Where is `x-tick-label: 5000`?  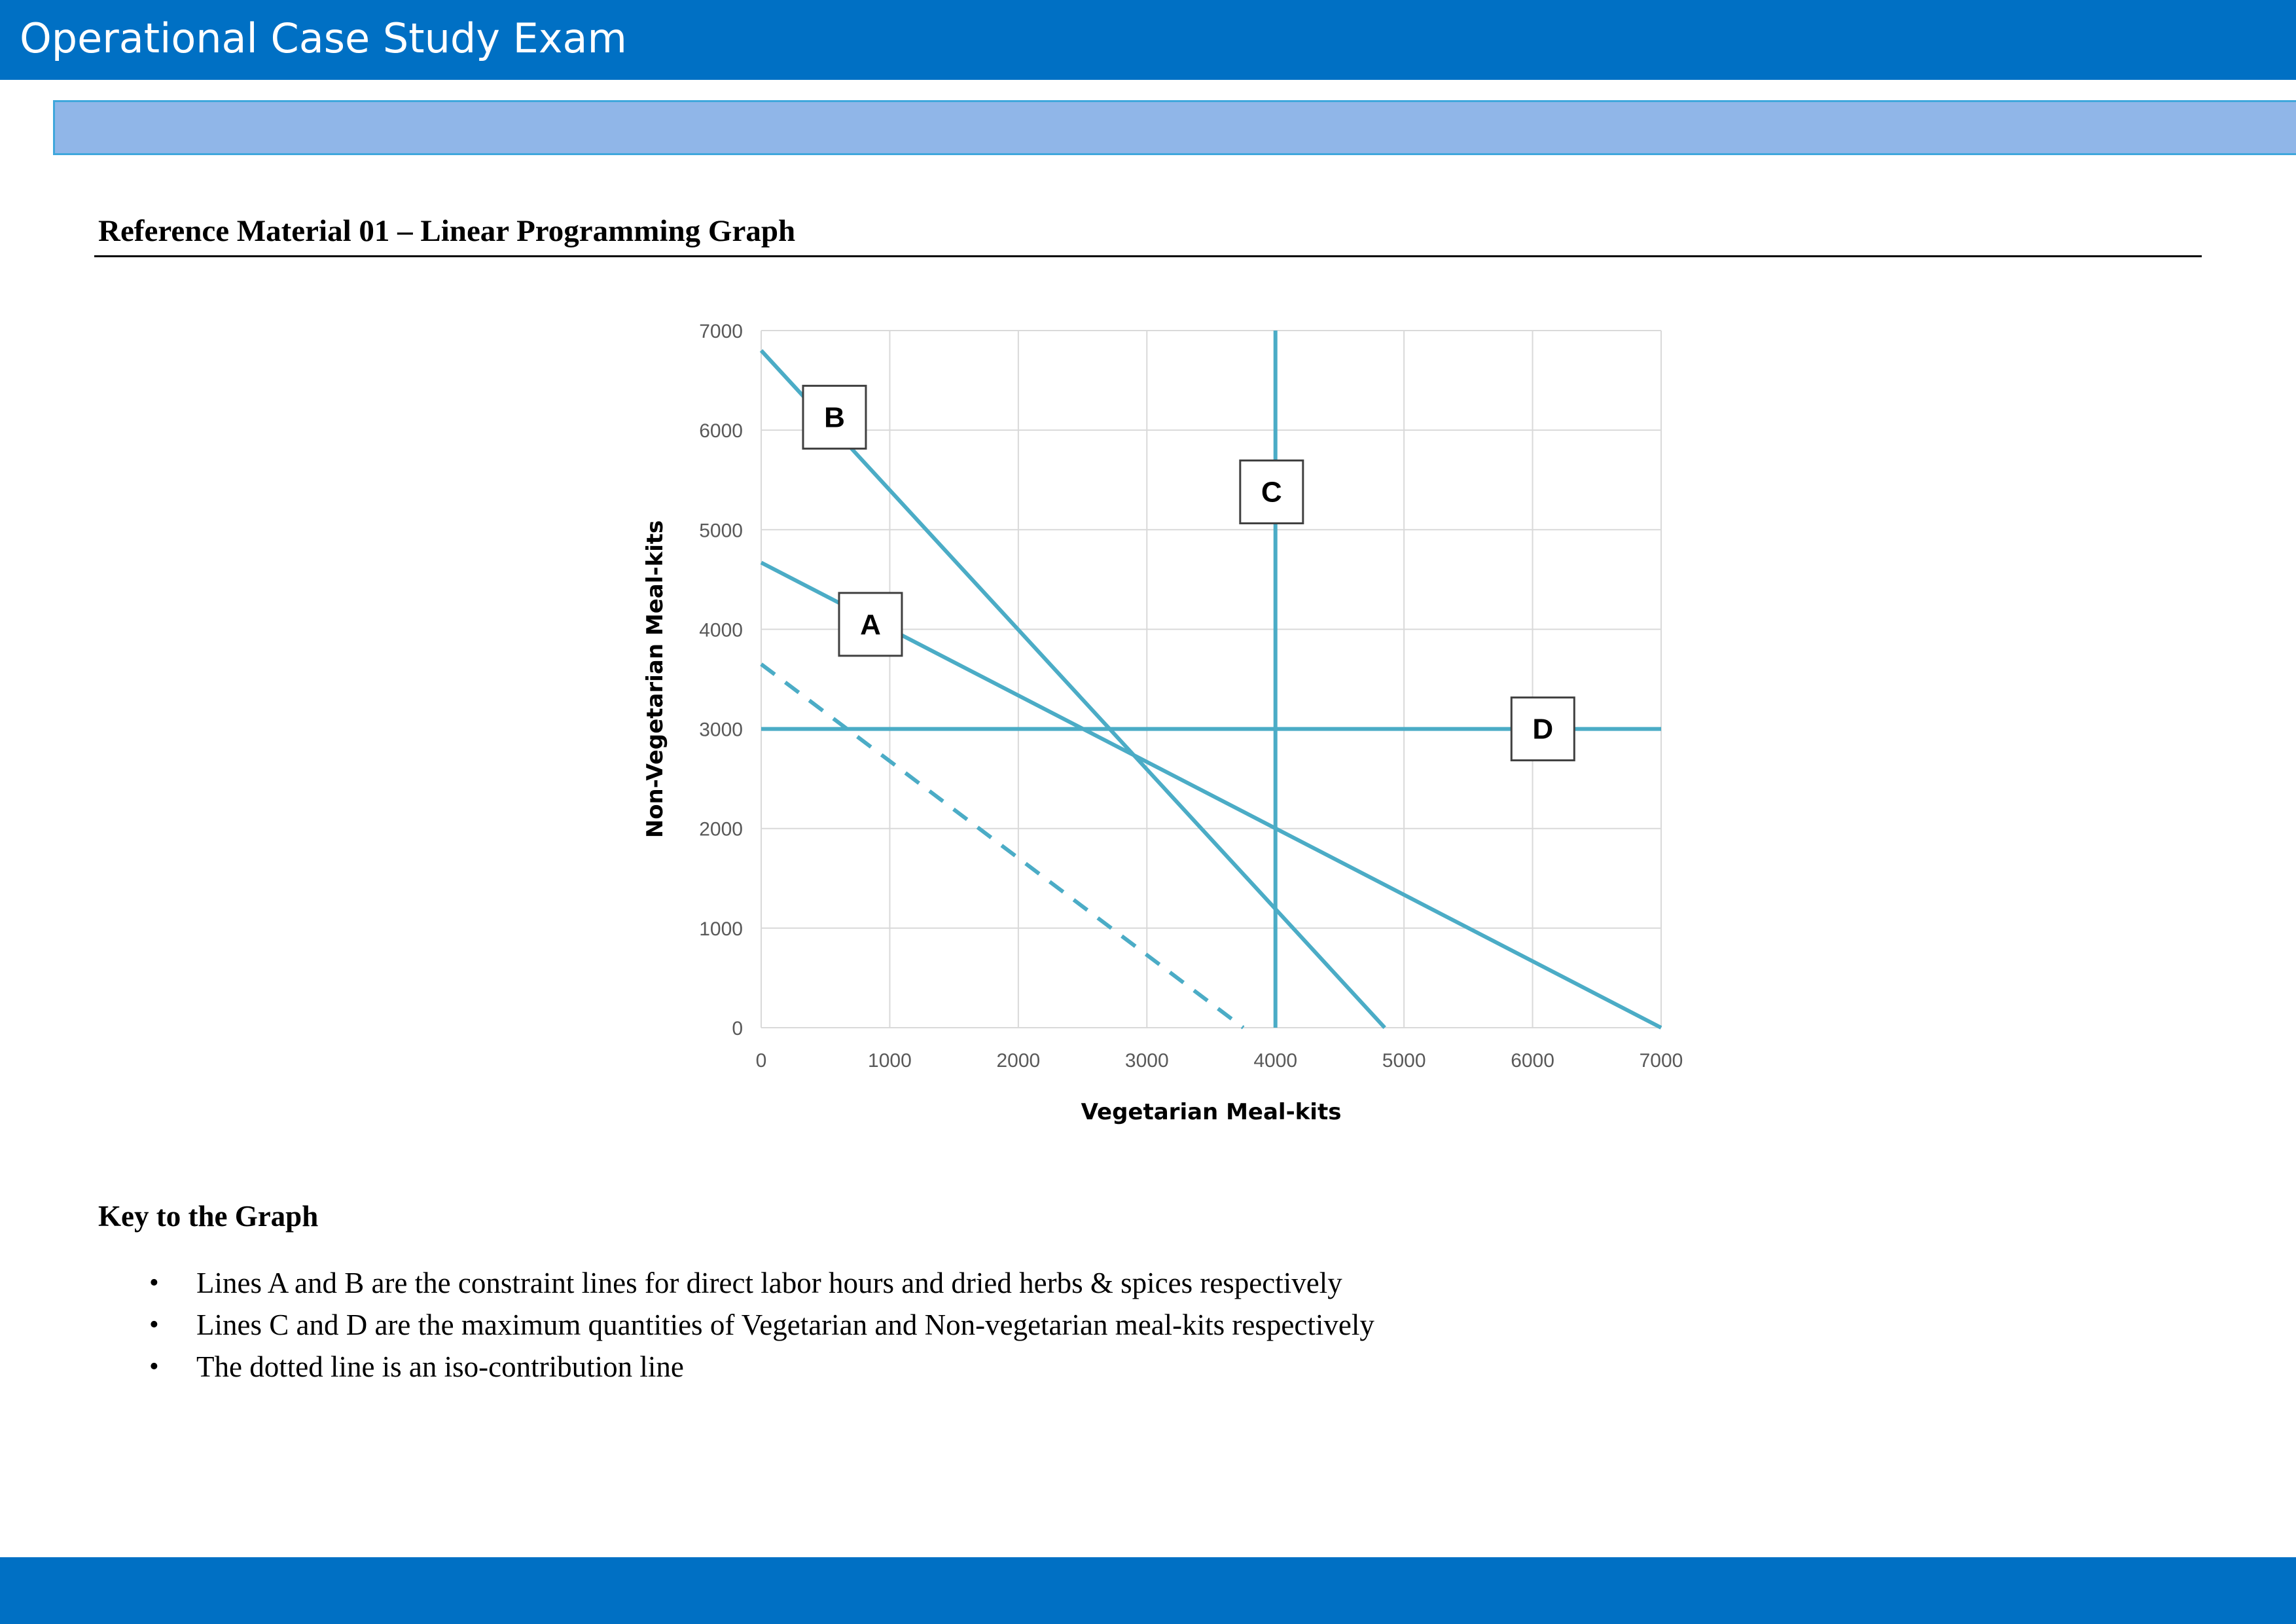
x-tick-label: 5000 is located at coordinates (1404, 1061).